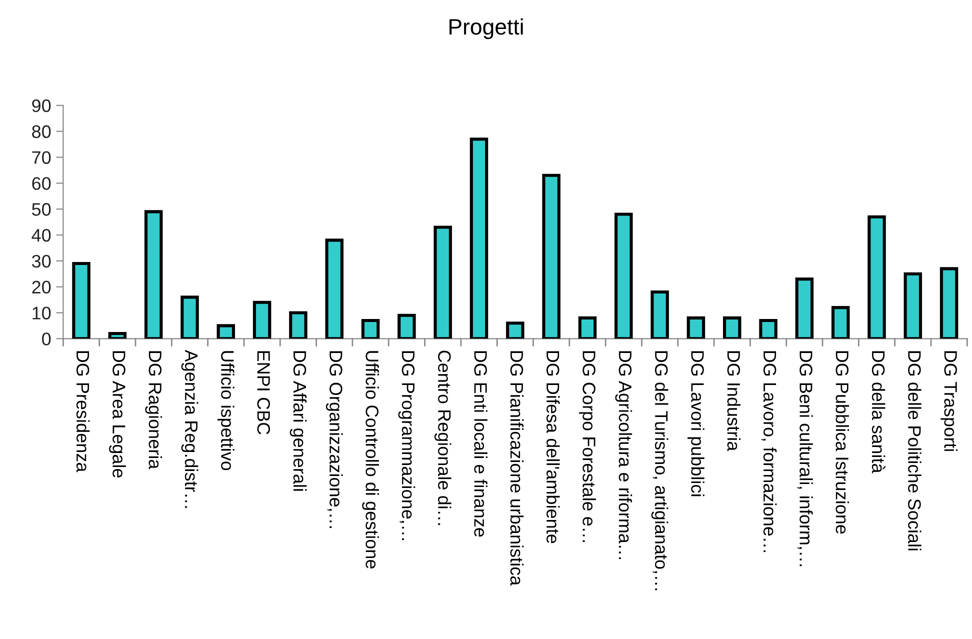  What do you see at coordinates (41, 183) in the screenshot?
I see `y-tick-label: 60` at bounding box center [41, 183].